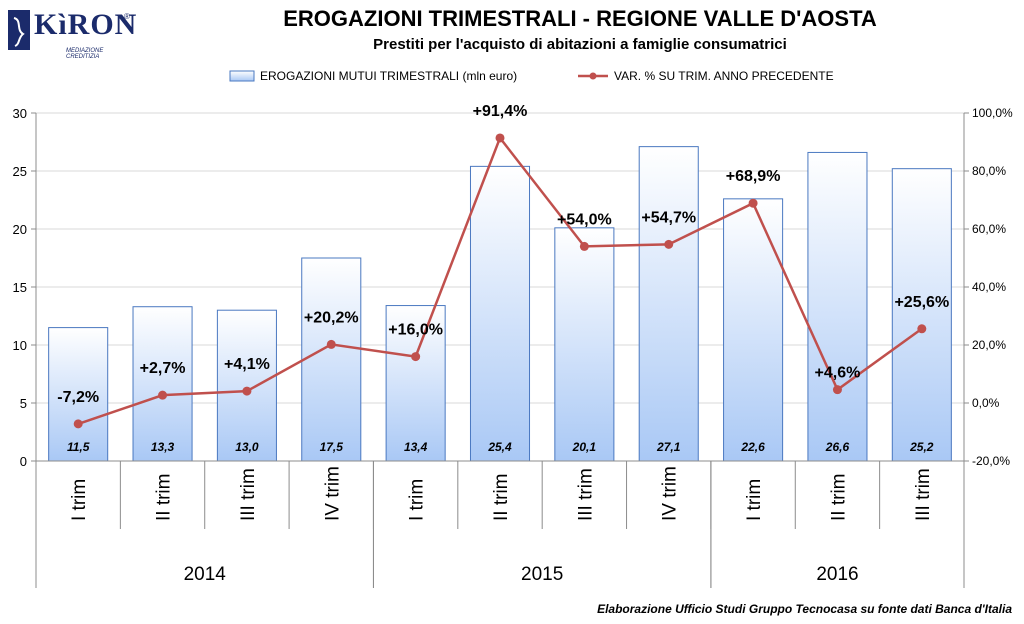 This screenshot has width=1024, height=624. Describe the element at coordinates (992, 113) in the screenshot. I see `y-right-tick-label: 100,0%` at that location.